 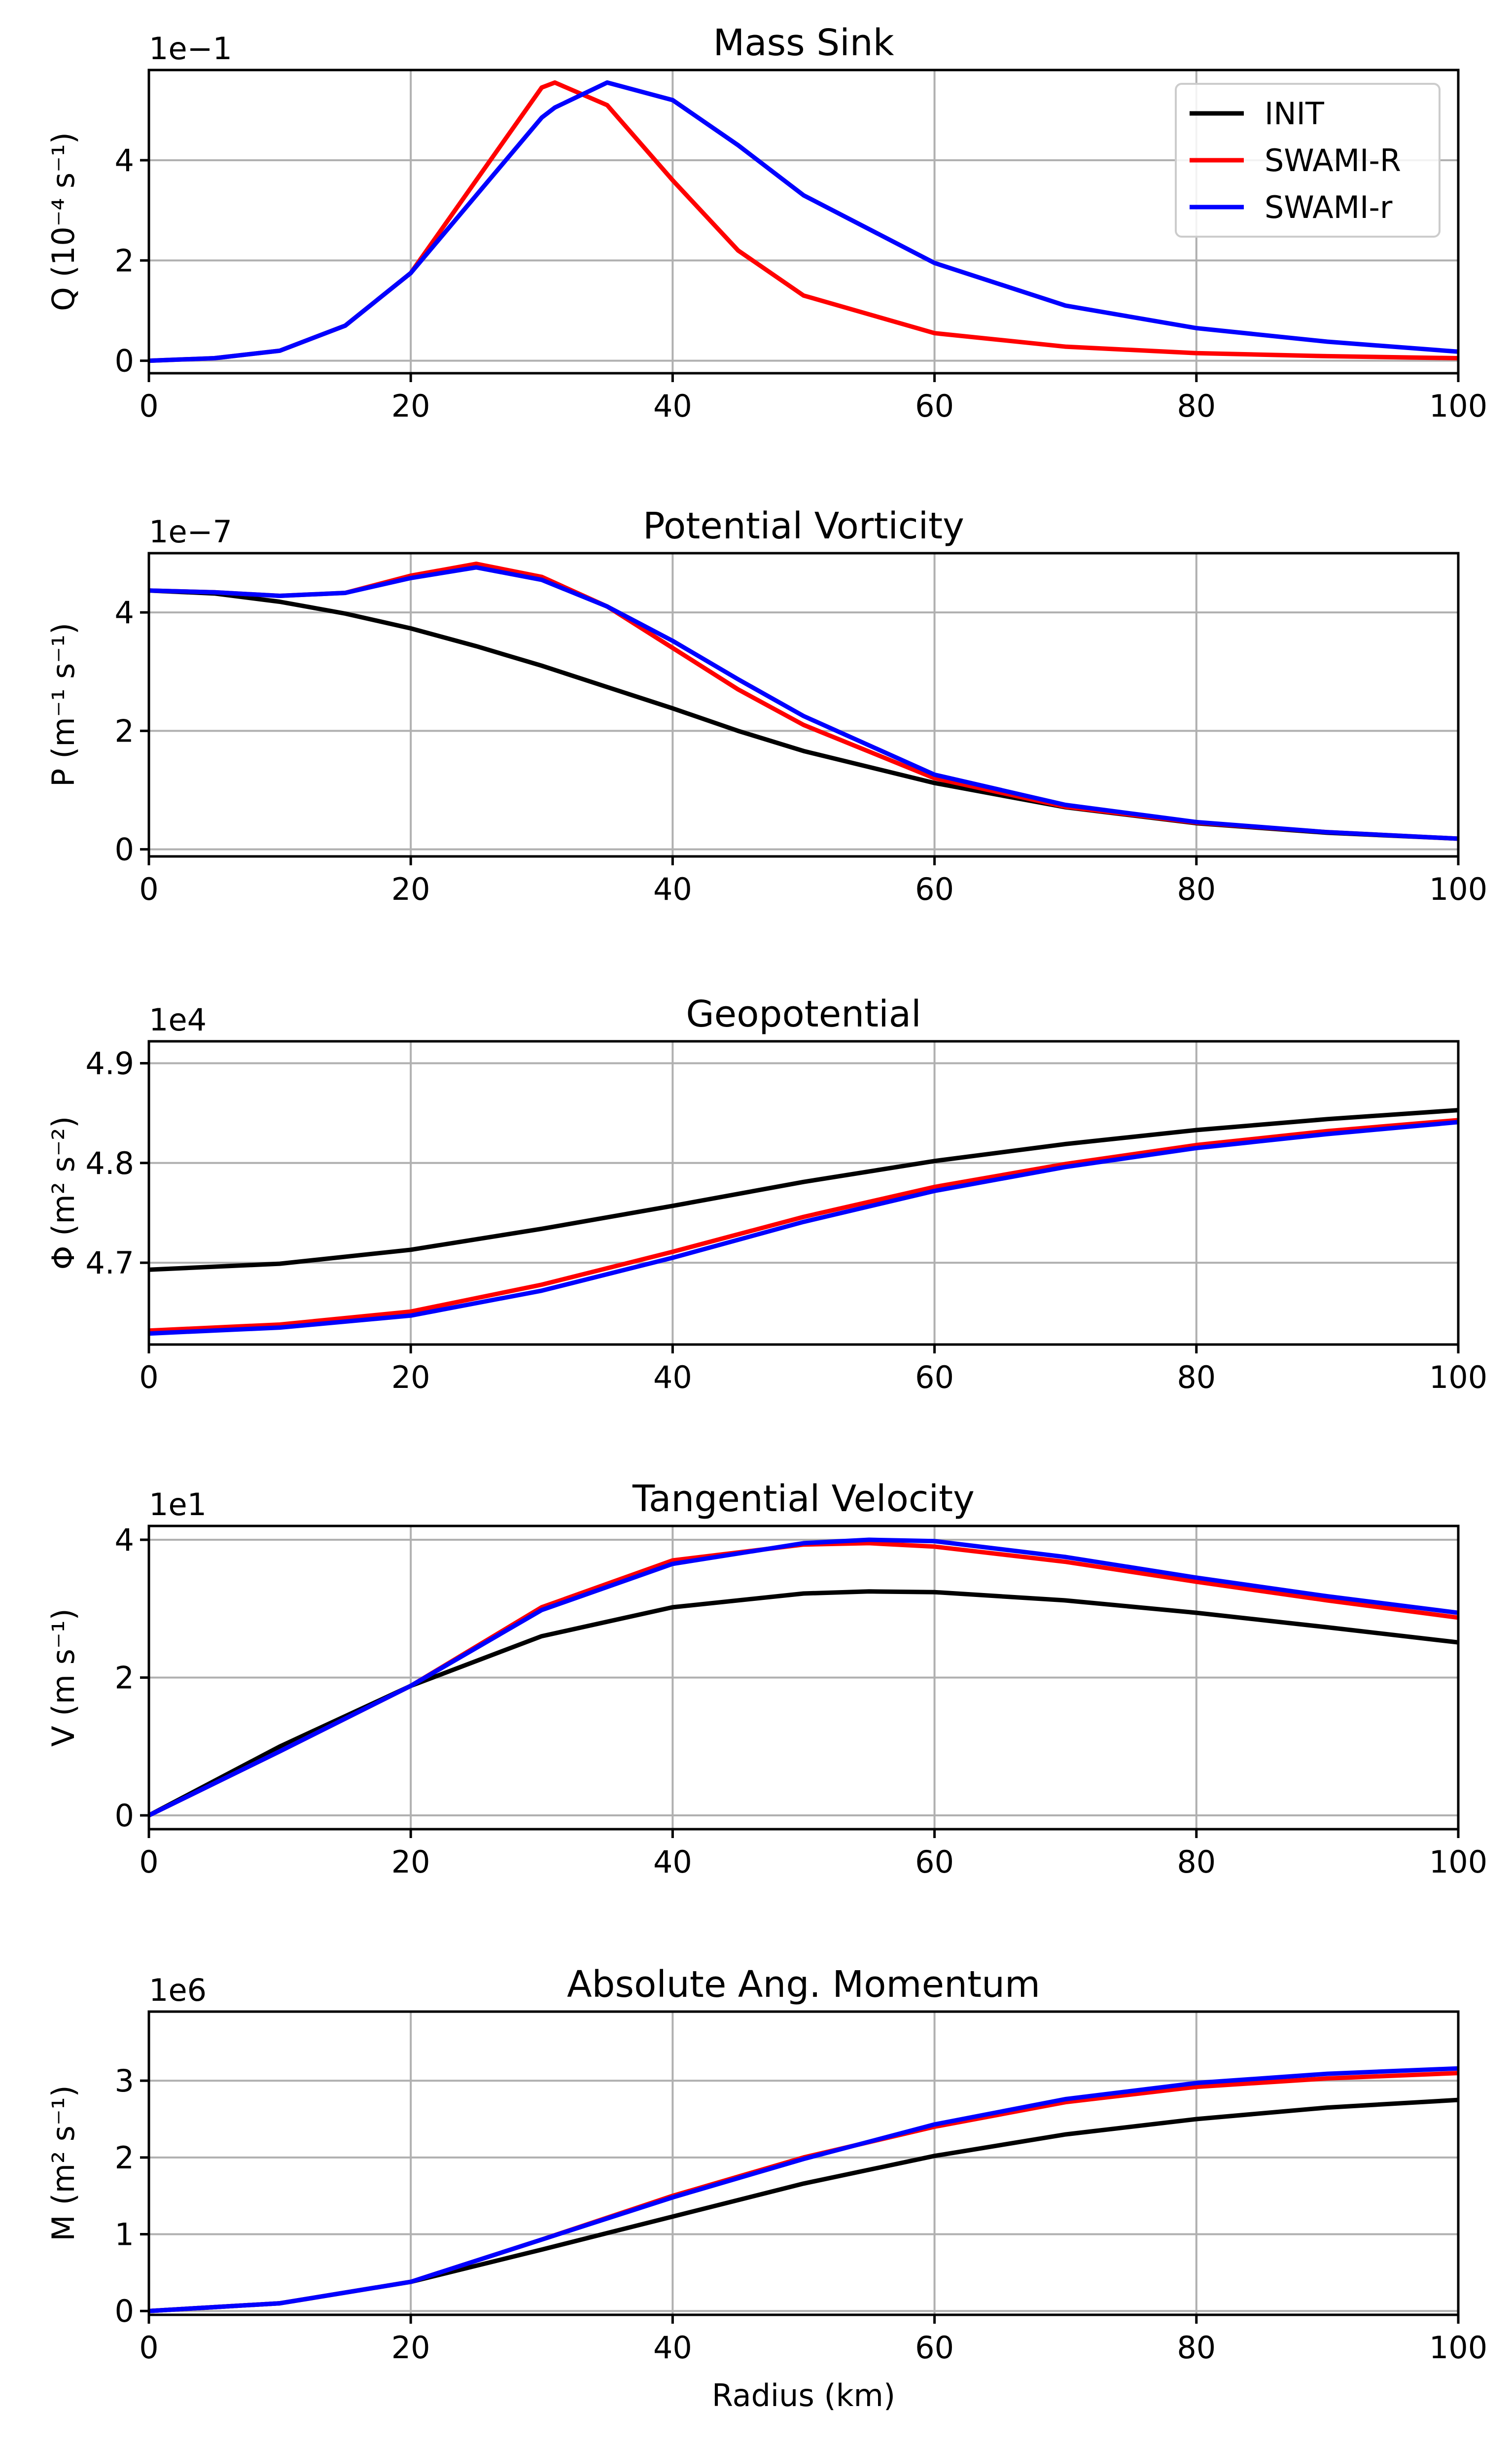 I want to click on legend-frame, so click(x=1308, y=161).